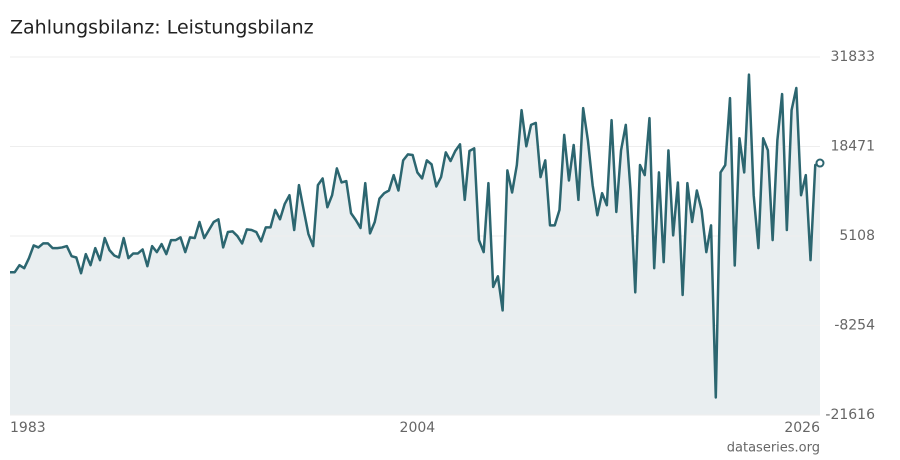 Image resolution: width=900 pixels, height=460 pixels. What do you see at coordinates (854, 326) in the screenshot?
I see `y-tick-label: -8254` at bounding box center [854, 326].